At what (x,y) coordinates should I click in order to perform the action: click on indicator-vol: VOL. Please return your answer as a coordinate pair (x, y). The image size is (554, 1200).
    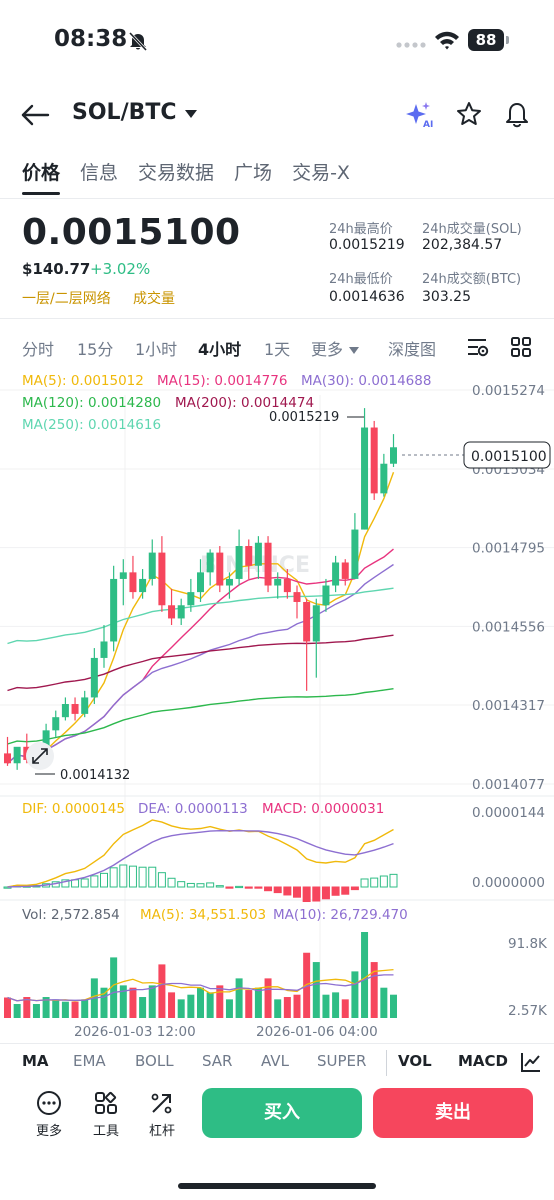
    Looking at the image, I should click on (415, 1061).